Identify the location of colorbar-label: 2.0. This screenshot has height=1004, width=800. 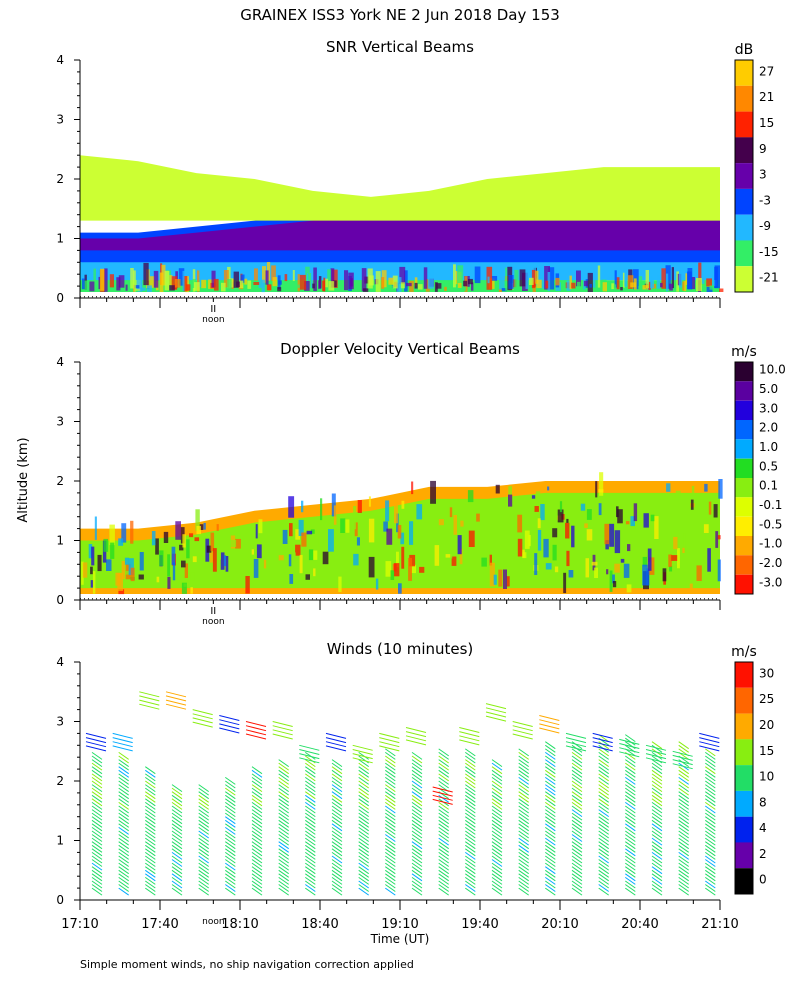
(768, 428).